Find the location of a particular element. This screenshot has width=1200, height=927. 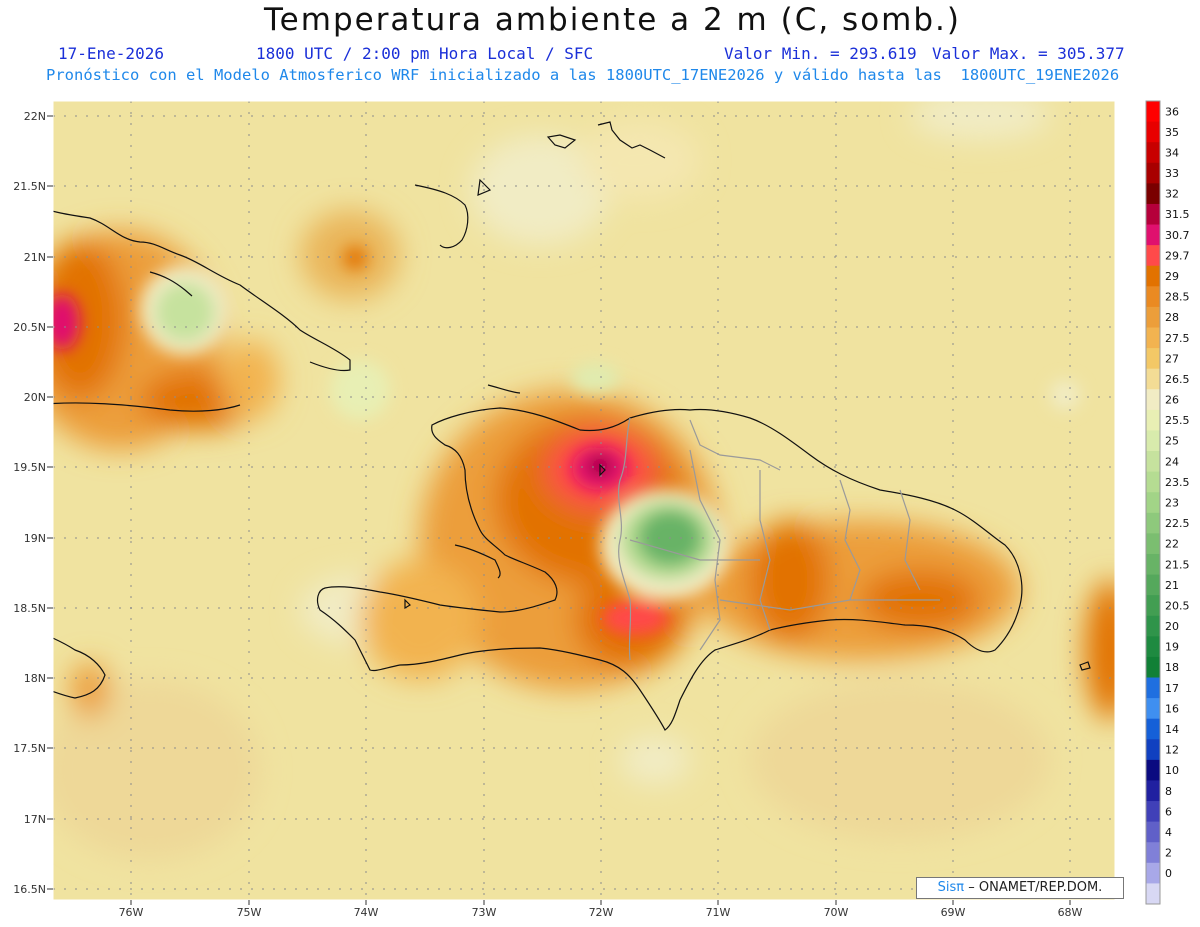

lat-label: 17.5N is located at coordinates (29, 748).